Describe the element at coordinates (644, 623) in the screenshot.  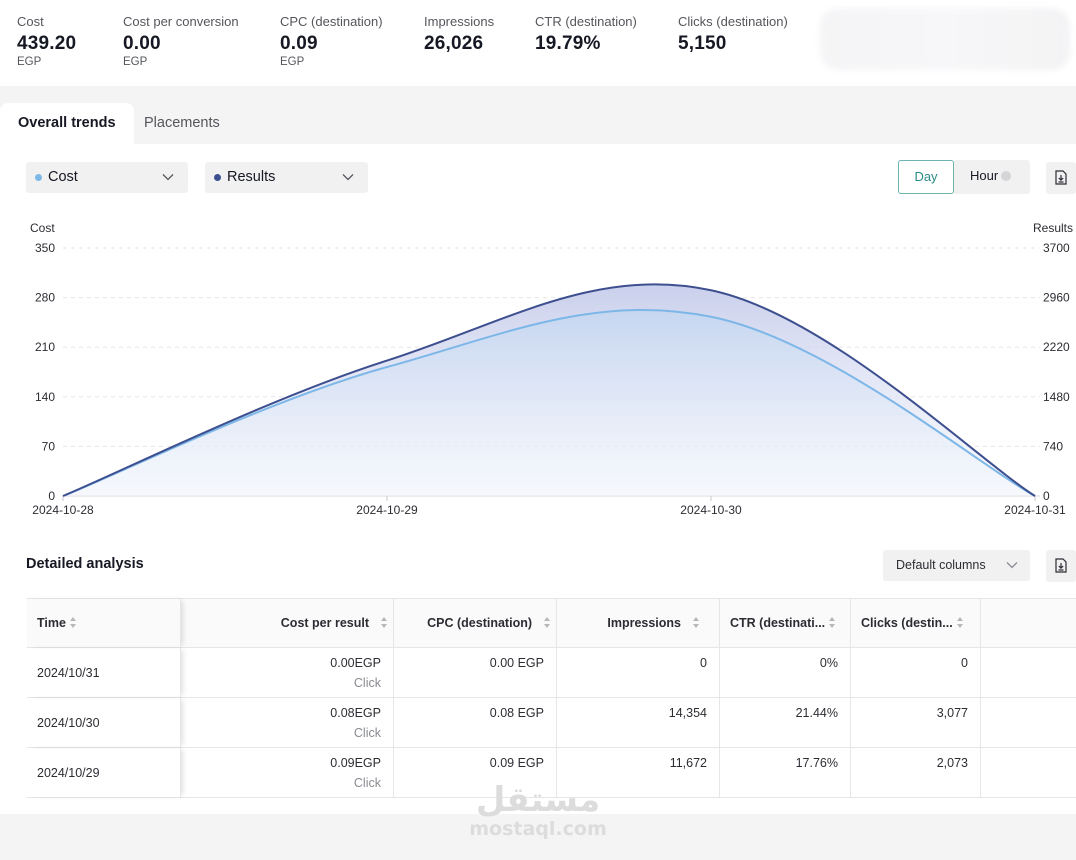
I see `column-header-label: Impressions` at that location.